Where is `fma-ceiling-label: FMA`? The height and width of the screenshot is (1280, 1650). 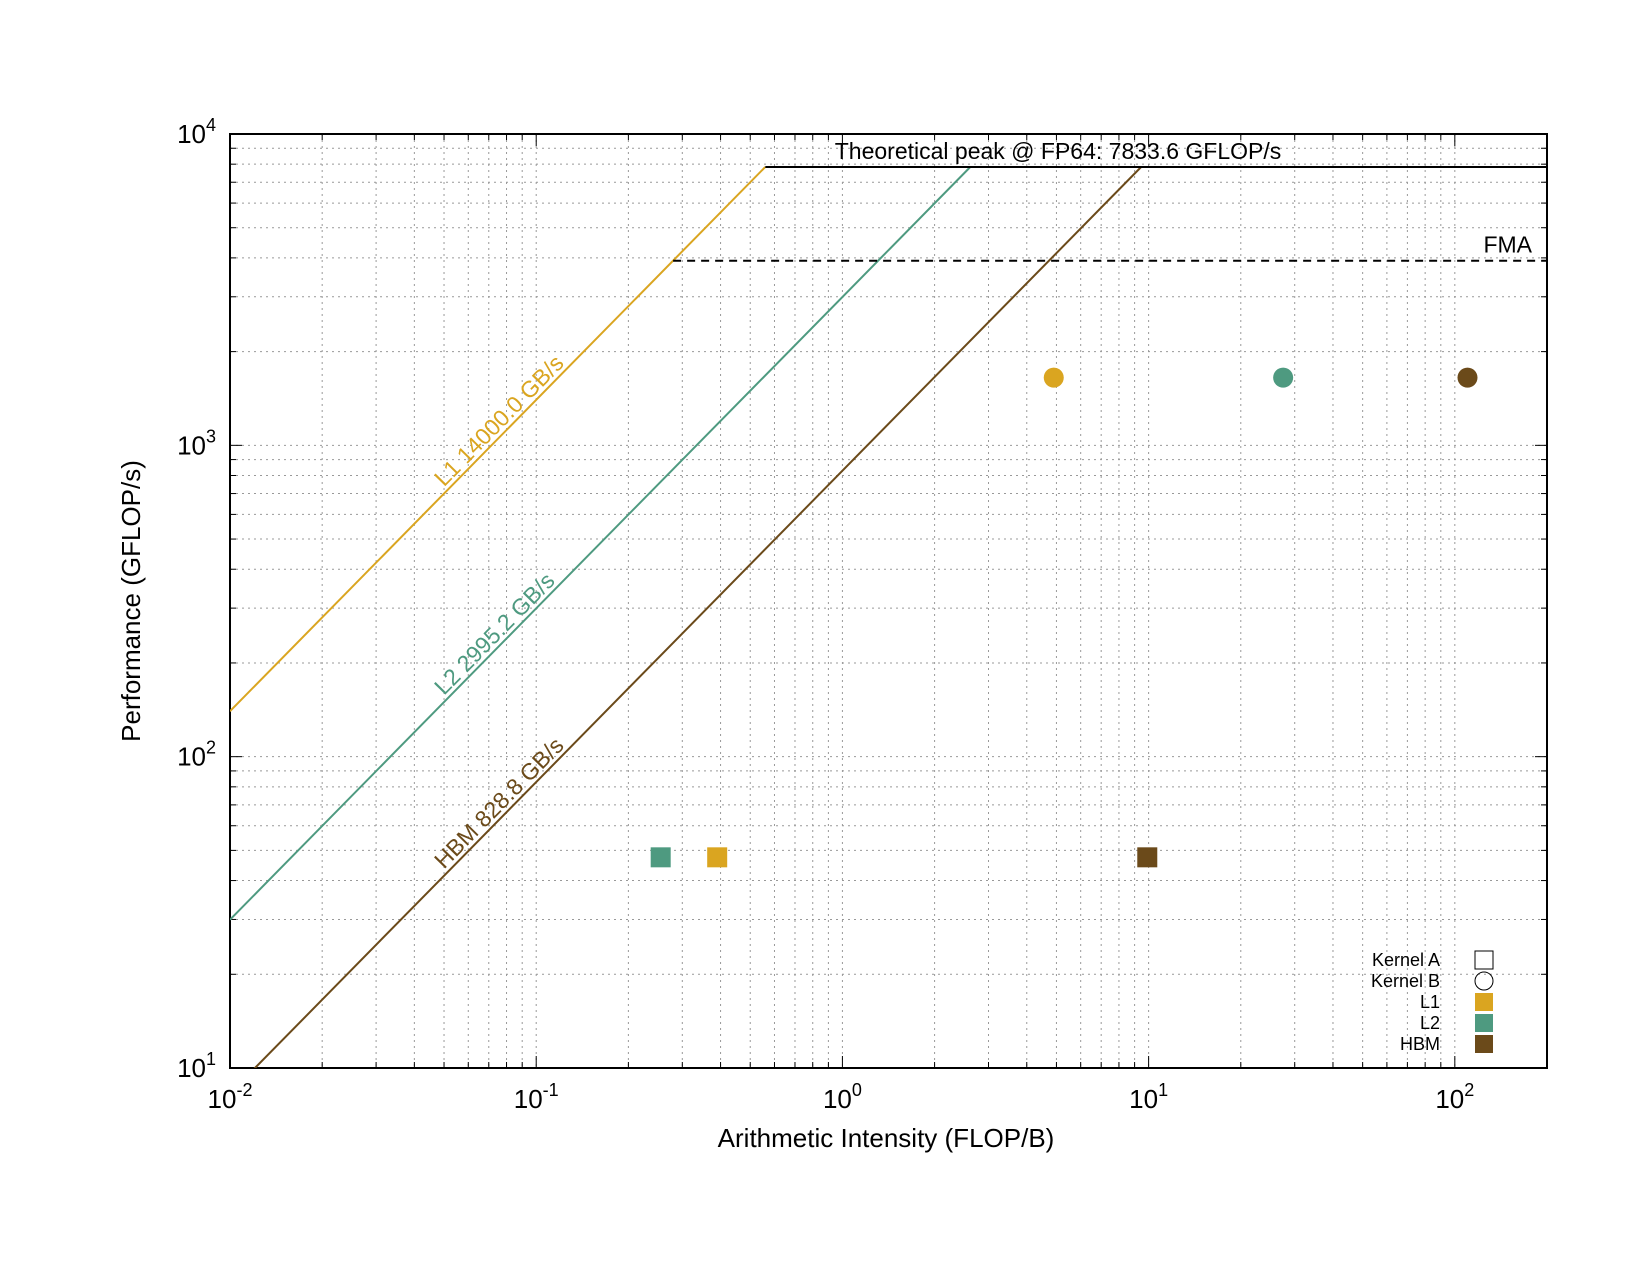
fma-ceiling-label: FMA is located at coordinates (1507, 245).